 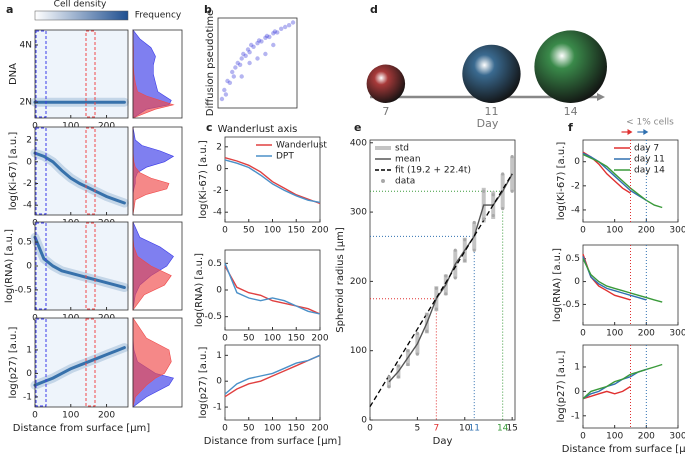 What do you see at coordinates (153, 170) in the screenshot?
I see `frequency-profile` at bounding box center [153, 170].